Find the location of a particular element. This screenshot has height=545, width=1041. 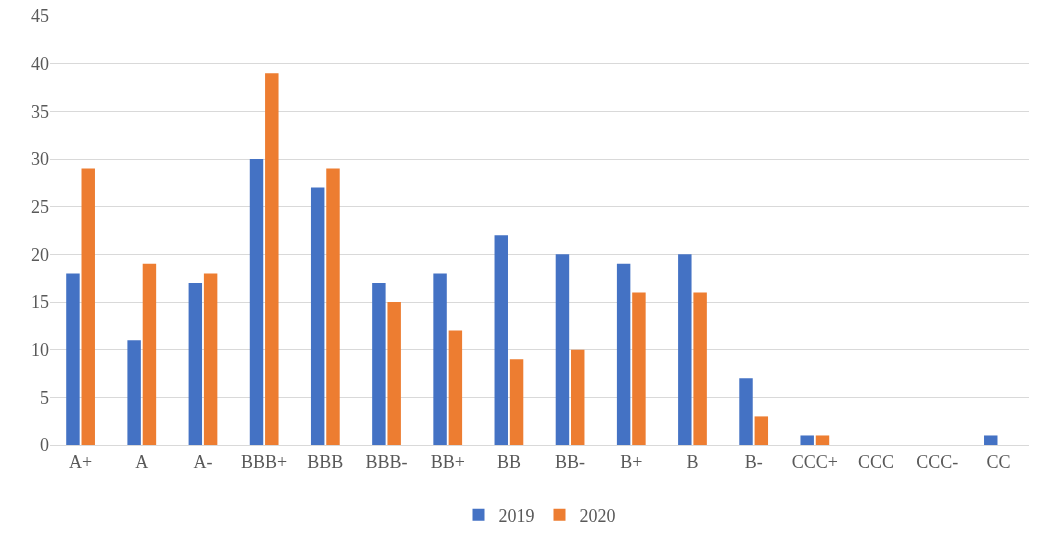

x-tick-label: CC is located at coordinates (998, 461).